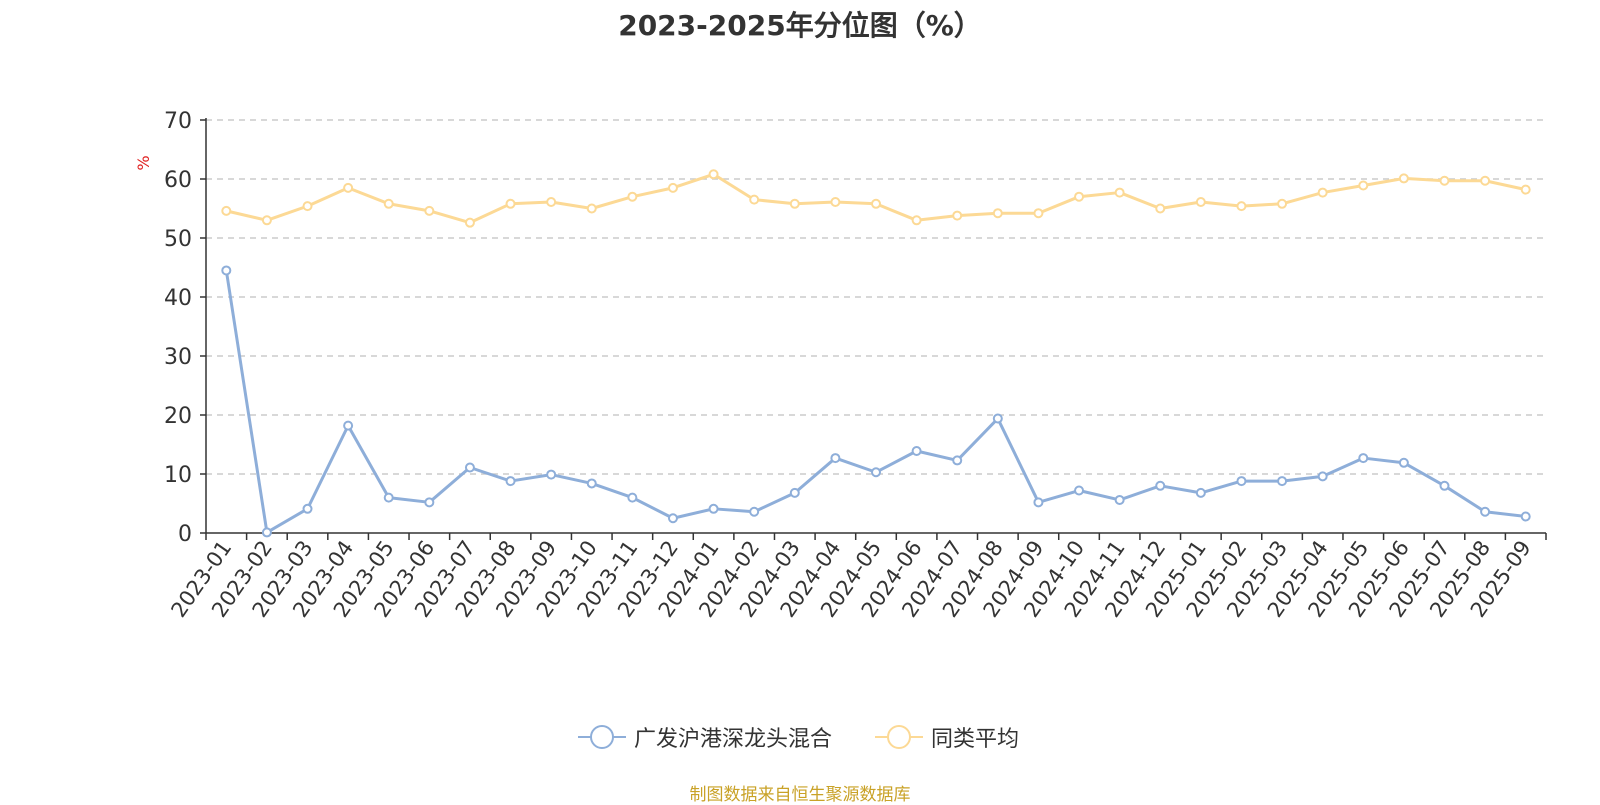 The height and width of the screenshot is (805, 1600). What do you see at coordinates (899, 737) in the screenshot?
I see `legend-marker-average-icon` at bounding box center [899, 737].